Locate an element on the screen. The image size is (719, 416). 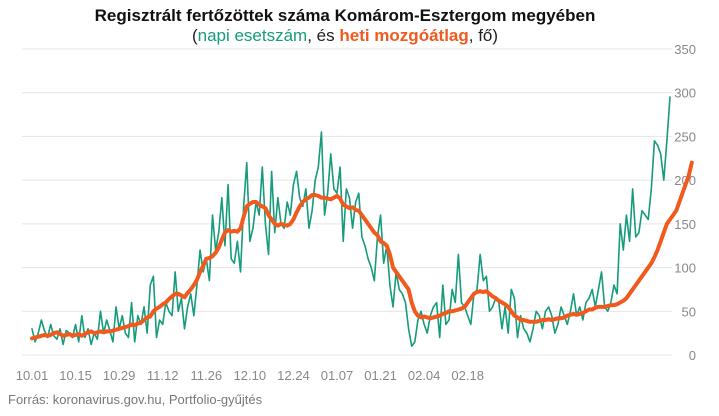
y-tick-label-150: 150 is located at coordinates (685, 224).